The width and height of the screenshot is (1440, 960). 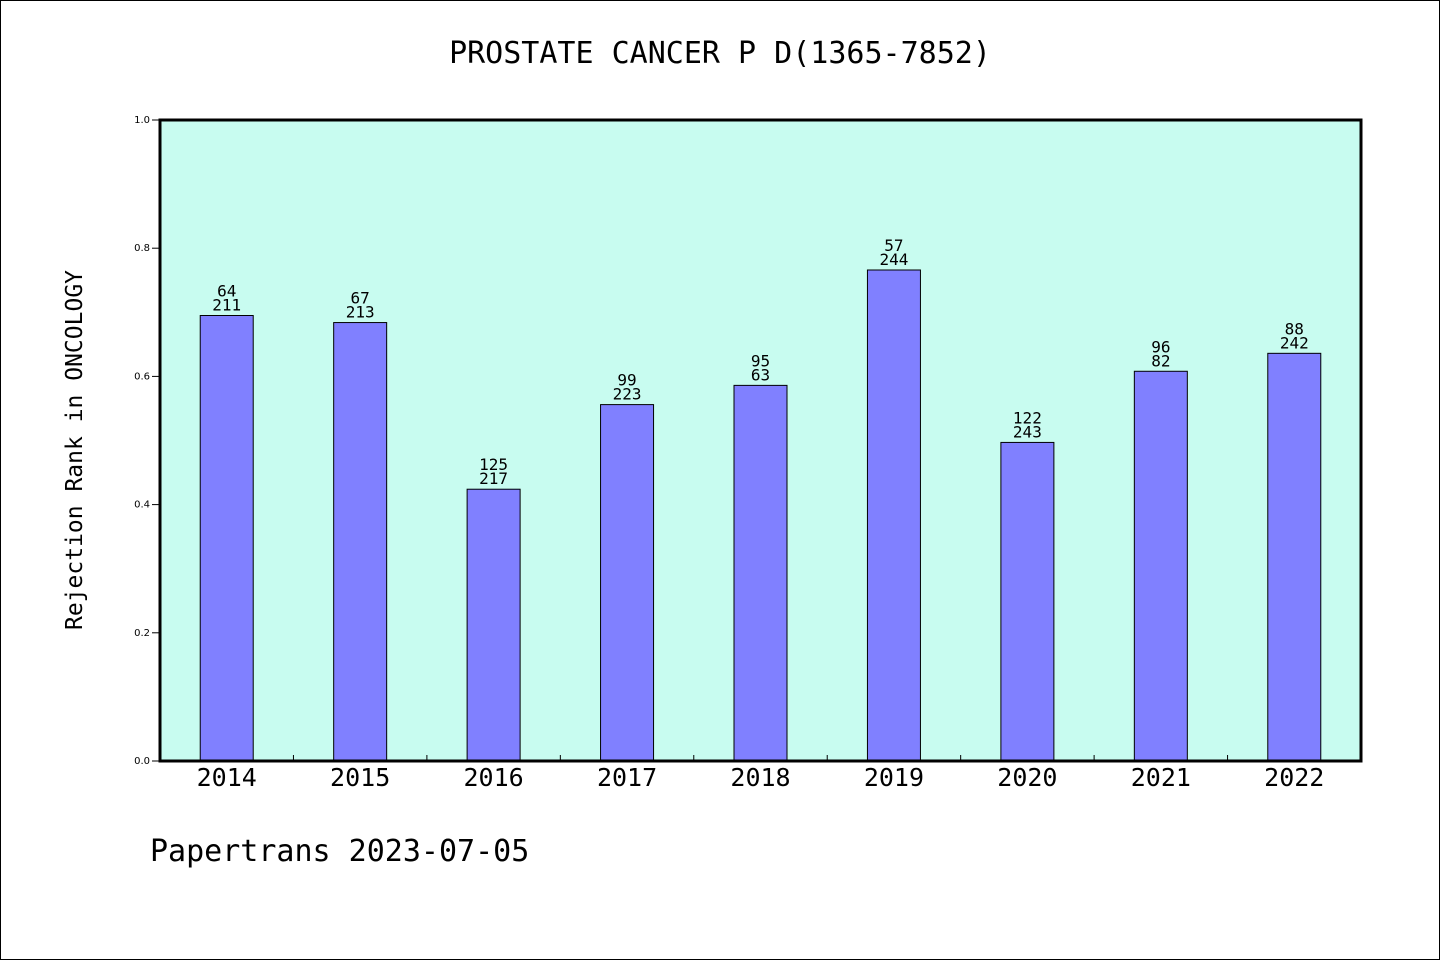 What do you see at coordinates (627, 777) in the screenshot?
I see `x-tick-label: 2017` at bounding box center [627, 777].